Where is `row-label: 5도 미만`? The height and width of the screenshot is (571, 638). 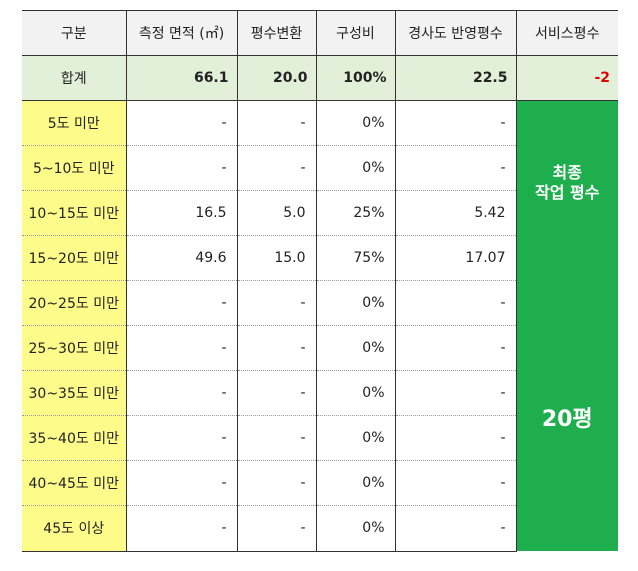
row-label: 5도 미만 is located at coordinates (74, 122).